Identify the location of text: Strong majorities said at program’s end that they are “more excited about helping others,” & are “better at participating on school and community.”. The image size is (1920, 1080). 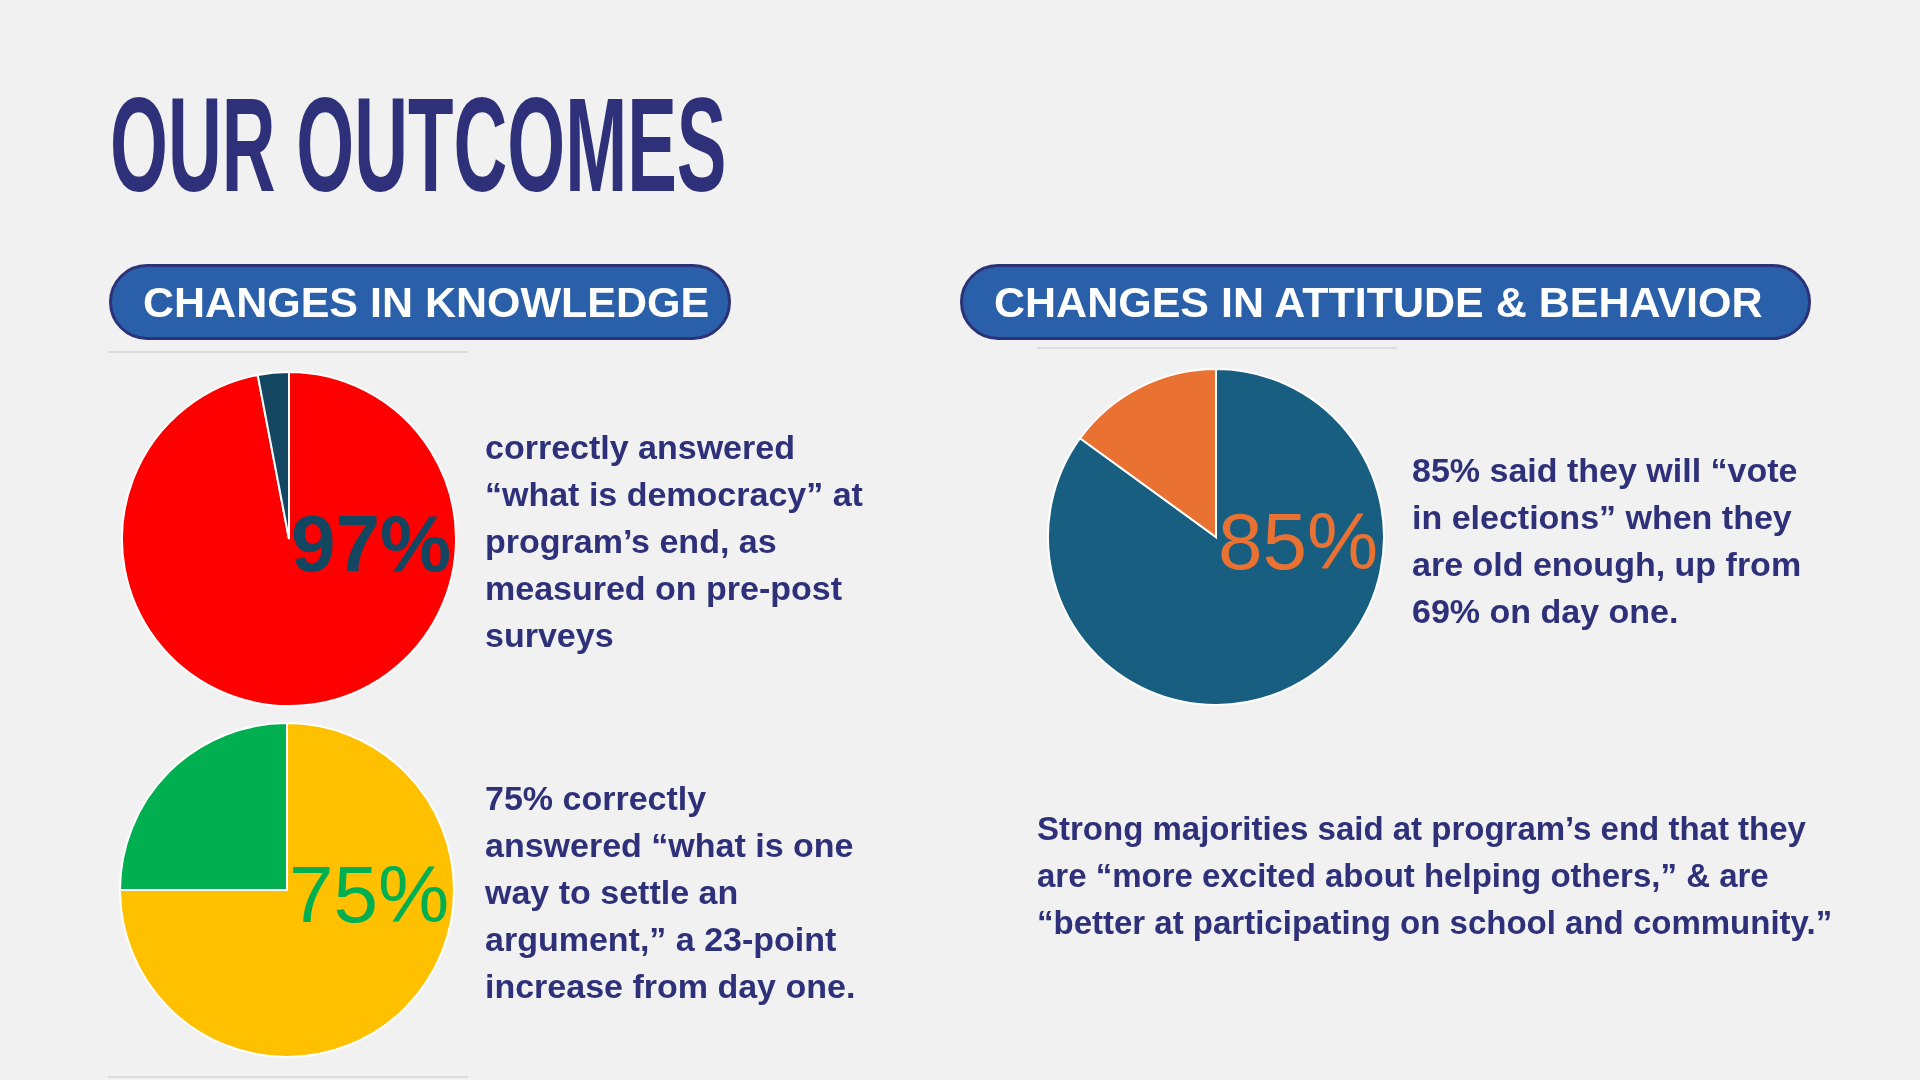
(1435, 876).